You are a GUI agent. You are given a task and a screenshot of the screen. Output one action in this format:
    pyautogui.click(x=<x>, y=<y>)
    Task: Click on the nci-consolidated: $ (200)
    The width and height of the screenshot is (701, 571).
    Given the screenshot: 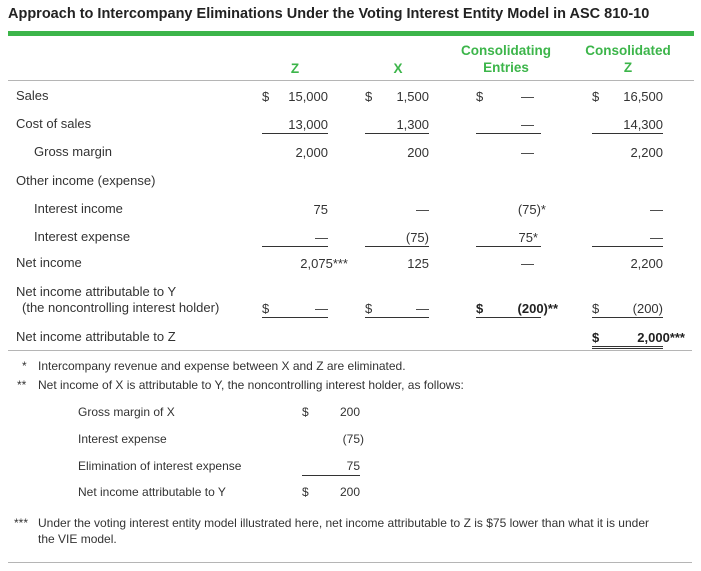 What is the action you would take?
    pyautogui.click(x=627, y=309)
    